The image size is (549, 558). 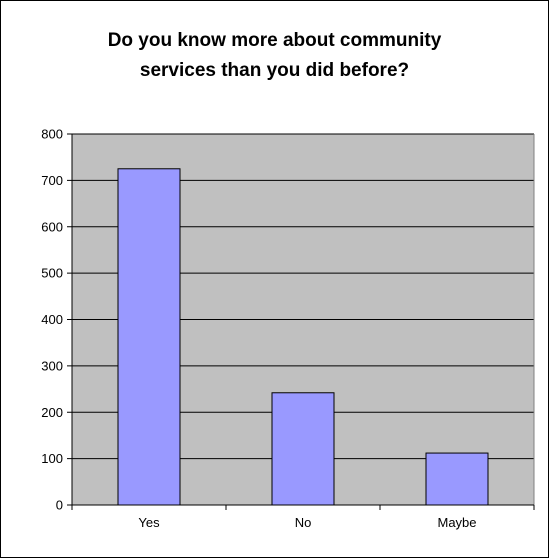 What do you see at coordinates (59, 505) in the screenshot?
I see `y-tick-label-0: 0` at bounding box center [59, 505].